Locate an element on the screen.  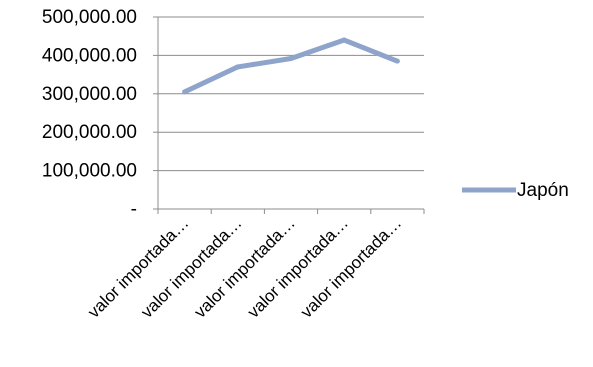
y-tick-label: 500,000.00 is located at coordinates (89, 17).